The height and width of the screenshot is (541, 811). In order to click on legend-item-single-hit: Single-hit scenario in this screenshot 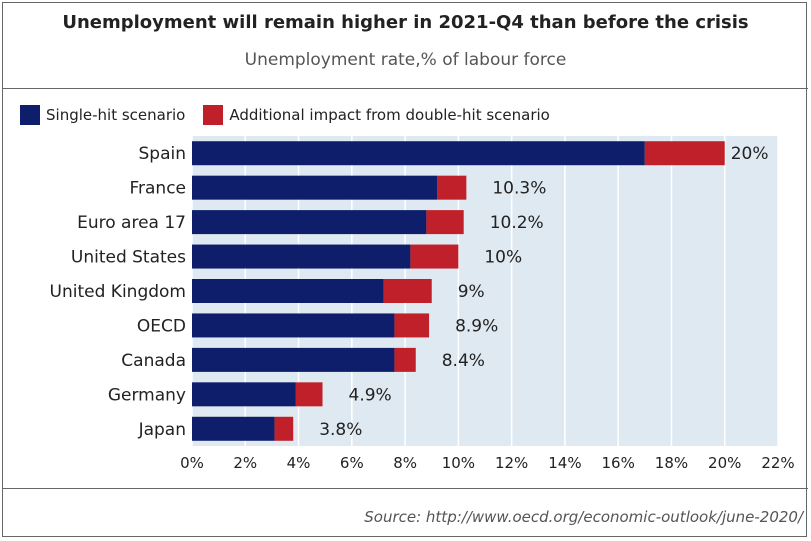, I will do `click(102, 115)`.